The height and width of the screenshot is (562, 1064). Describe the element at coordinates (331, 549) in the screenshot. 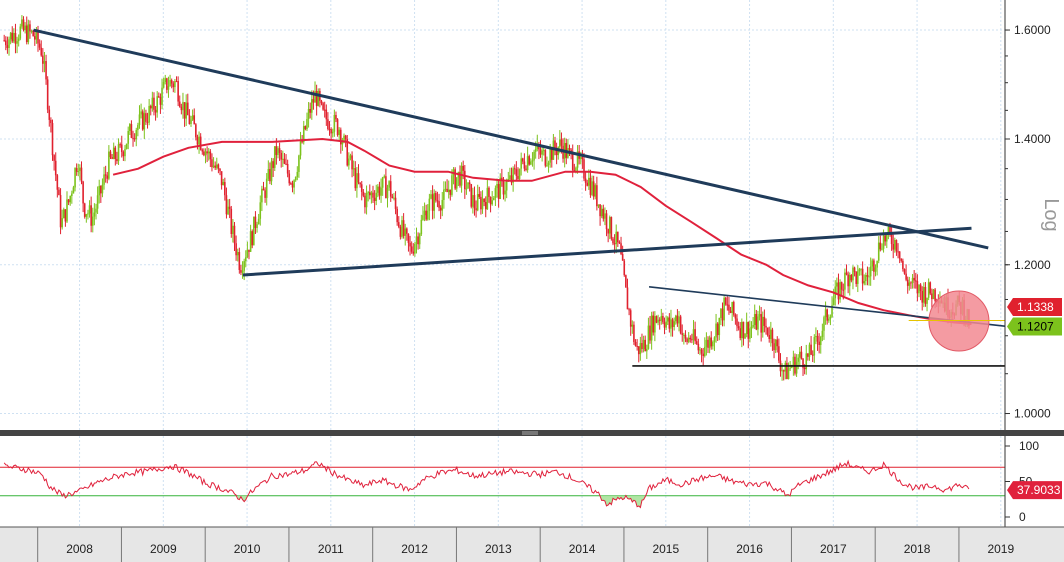

I see `year-label: 2011` at that location.